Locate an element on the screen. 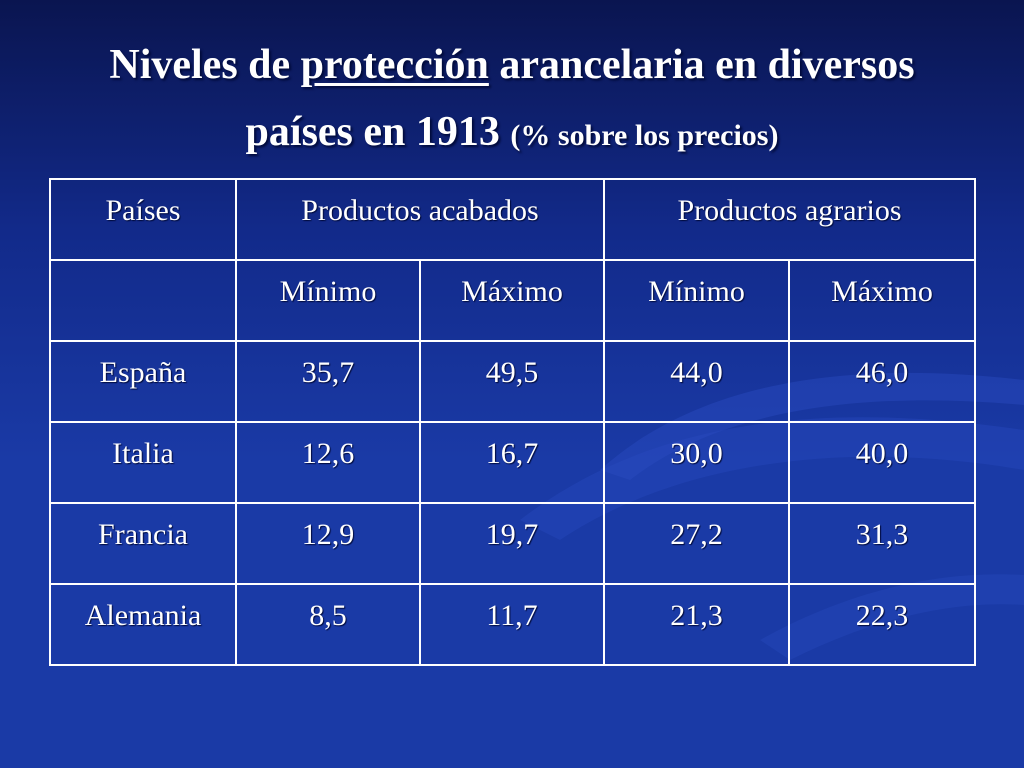  cell-value: 8,5 is located at coordinates (328, 624).